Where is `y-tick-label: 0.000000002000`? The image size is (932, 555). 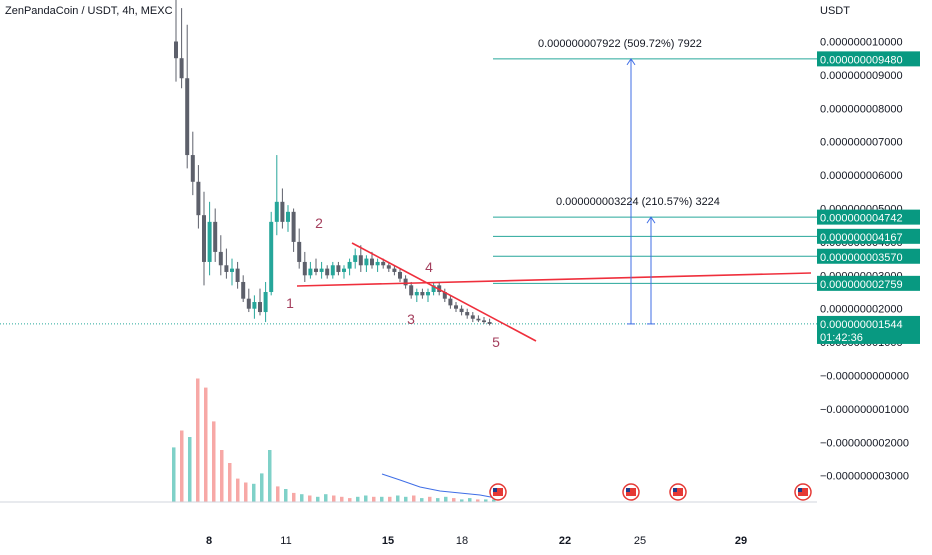 y-tick-label: 0.000000002000 is located at coordinates (861, 310).